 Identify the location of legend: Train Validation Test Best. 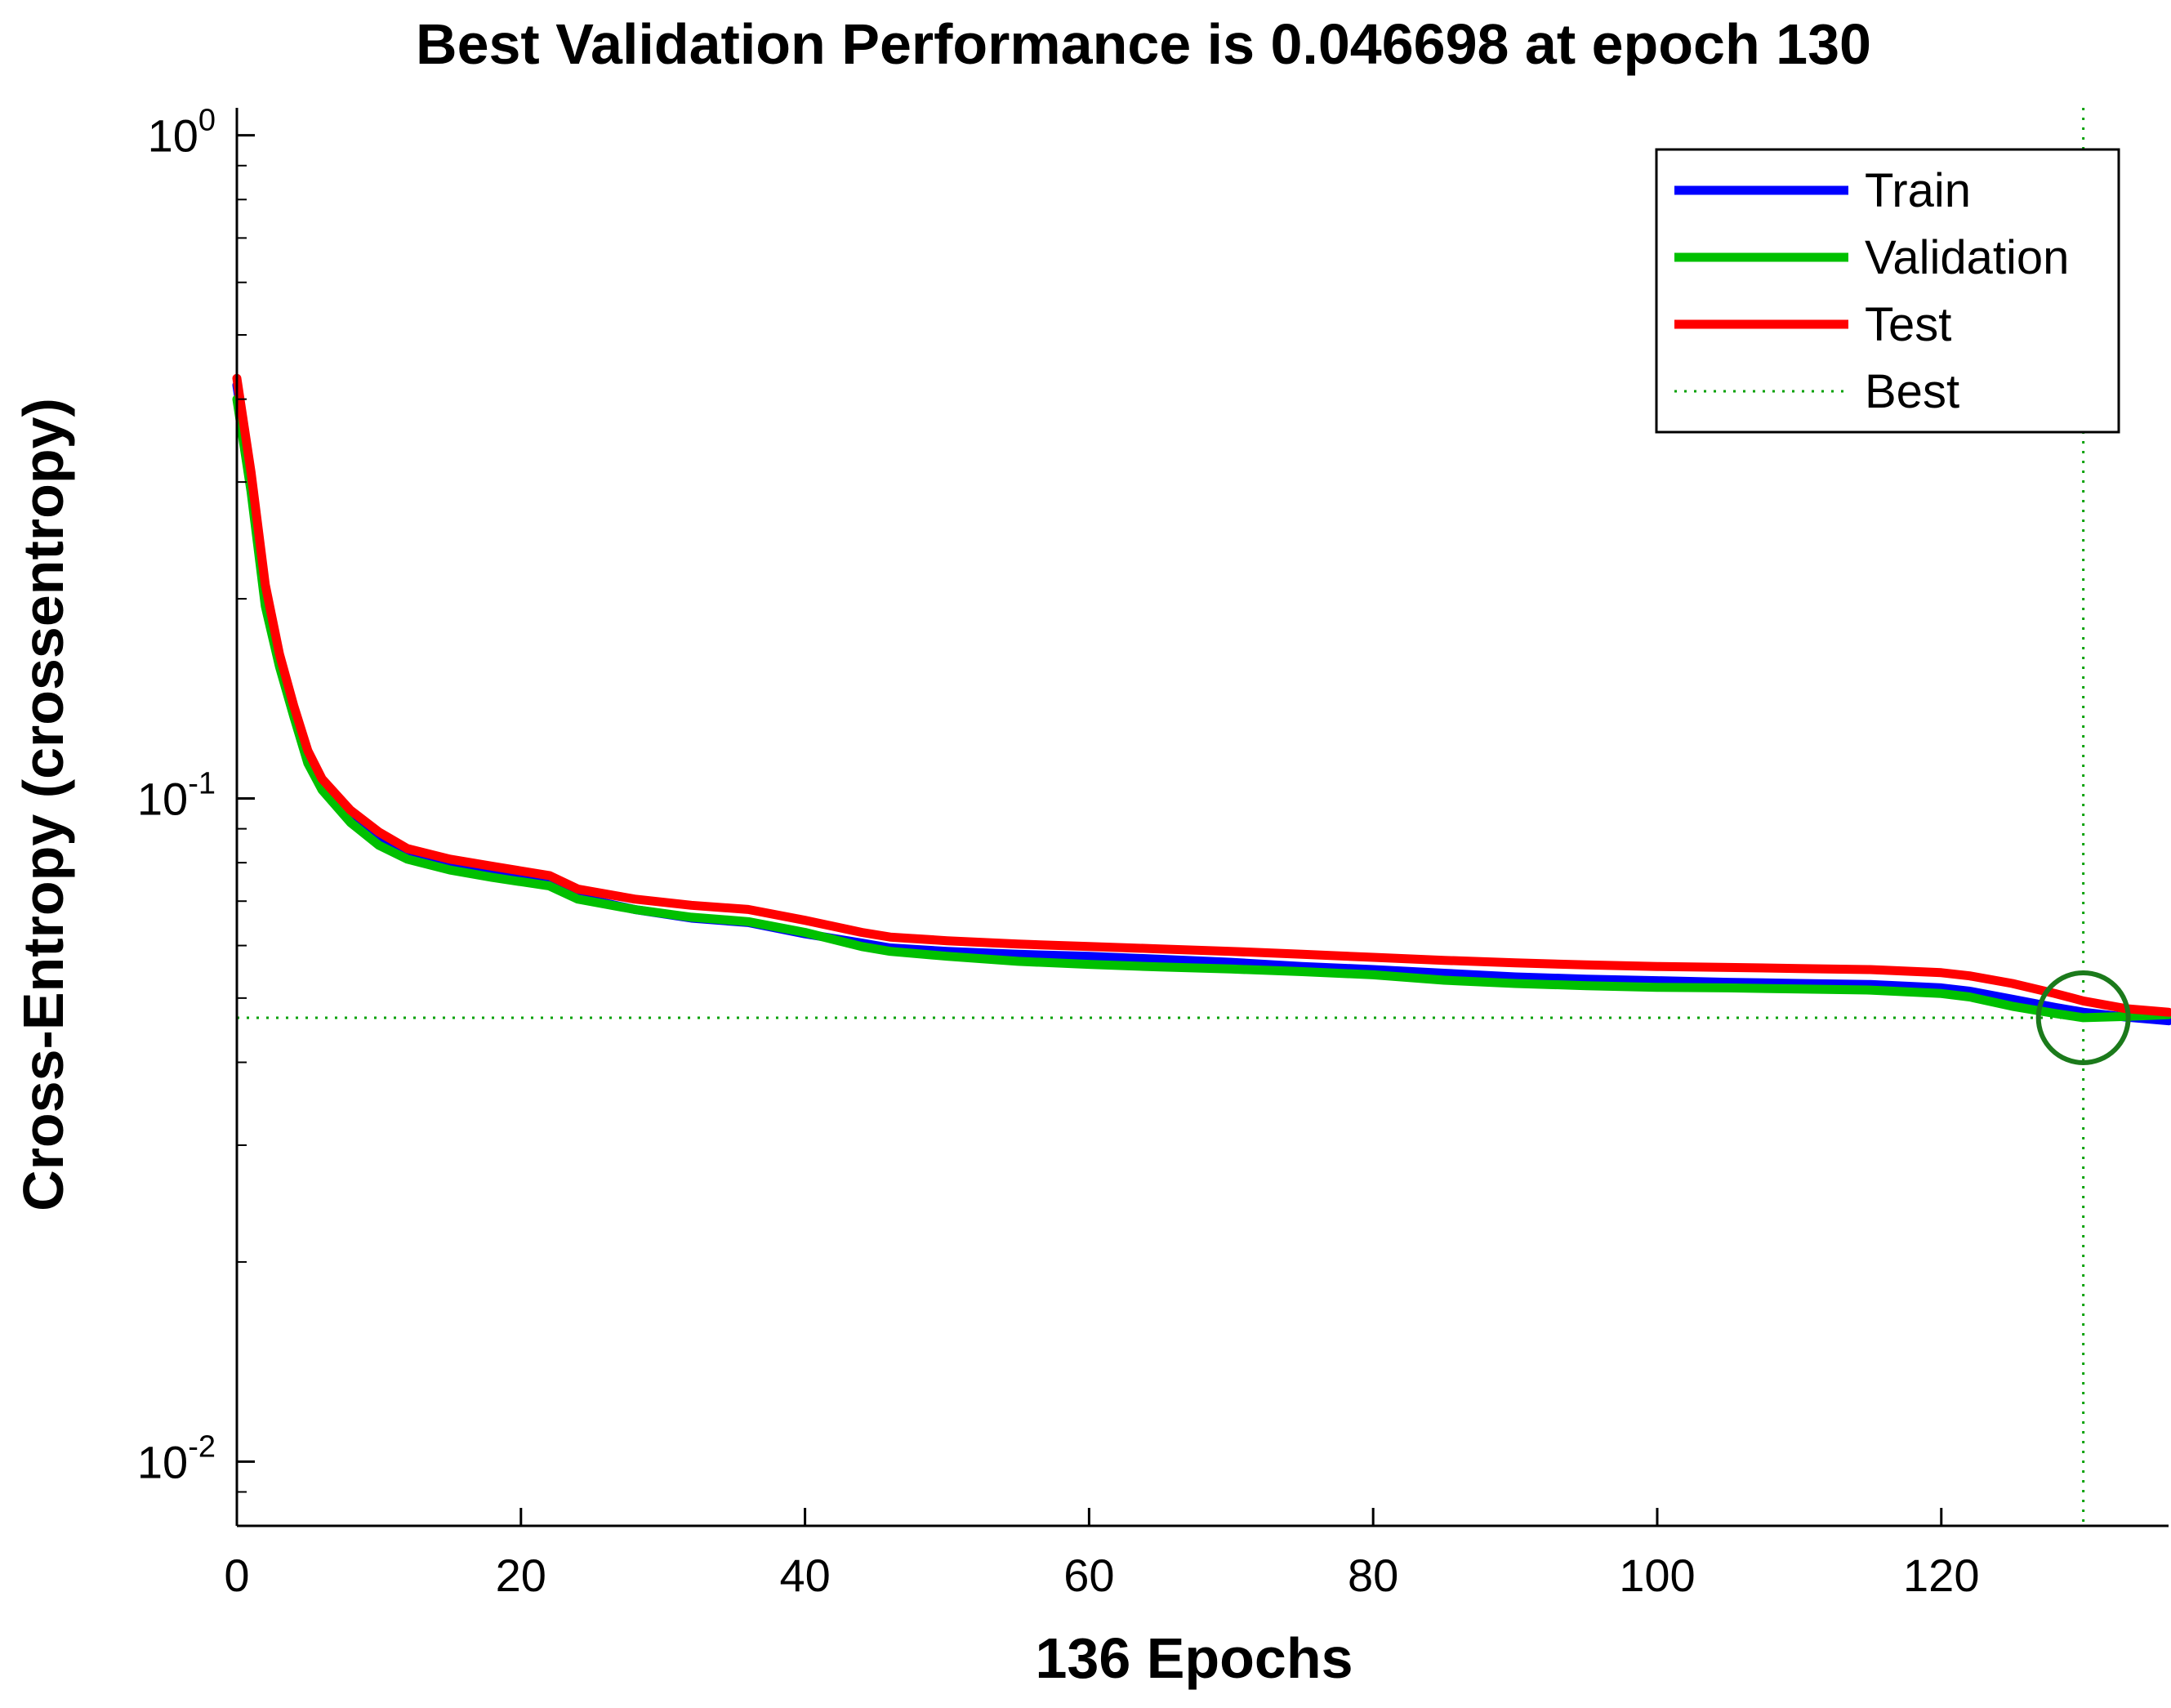
(1887, 291).